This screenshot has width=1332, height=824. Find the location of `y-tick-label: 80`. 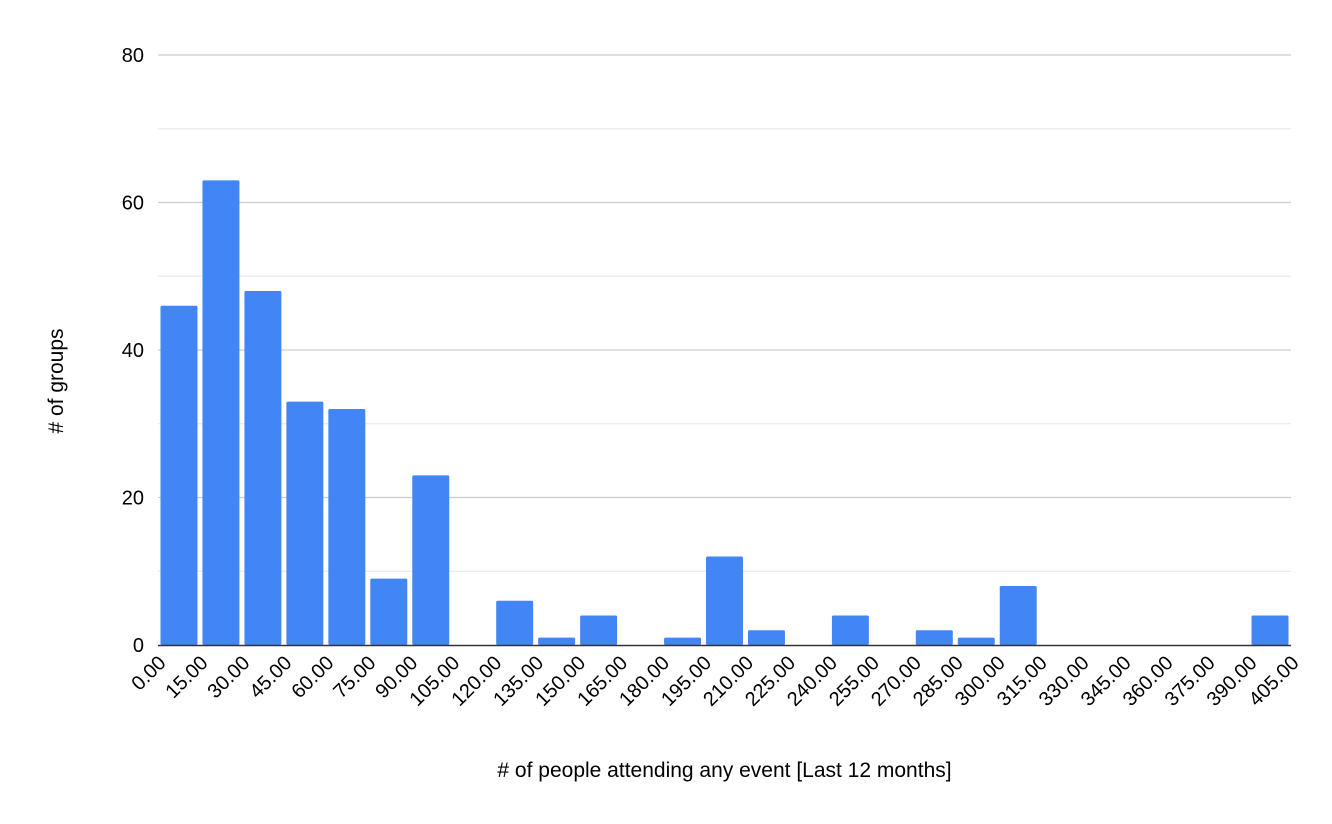

y-tick-label: 80 is located at coordinates (133, 56).